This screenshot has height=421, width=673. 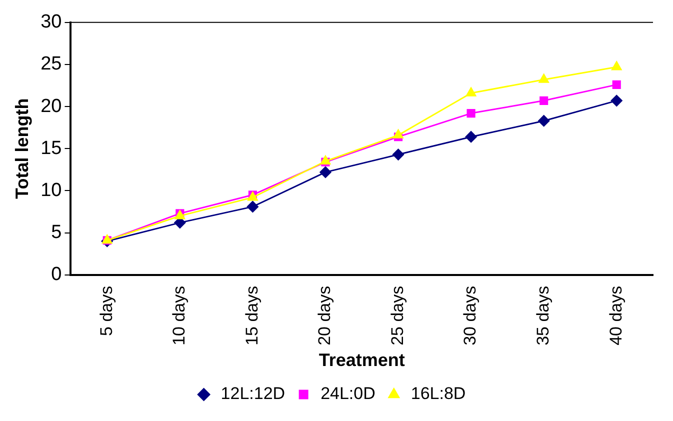 I want to click on x-tick-label: 25 days, so click(x=397, y=316).